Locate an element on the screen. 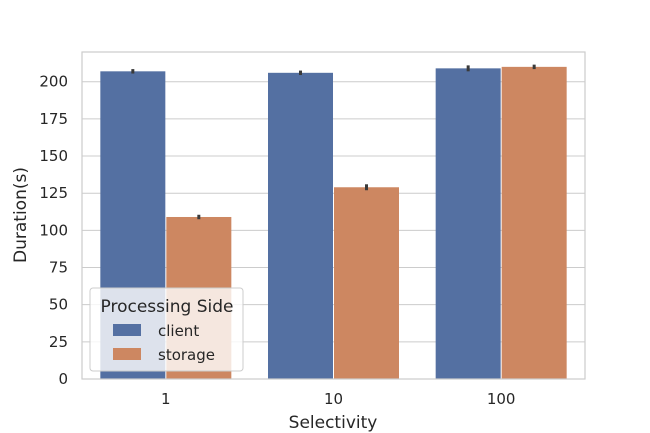 The image size is (650, 433). legend-label-storage: storage is located at coordinates (186, 355).